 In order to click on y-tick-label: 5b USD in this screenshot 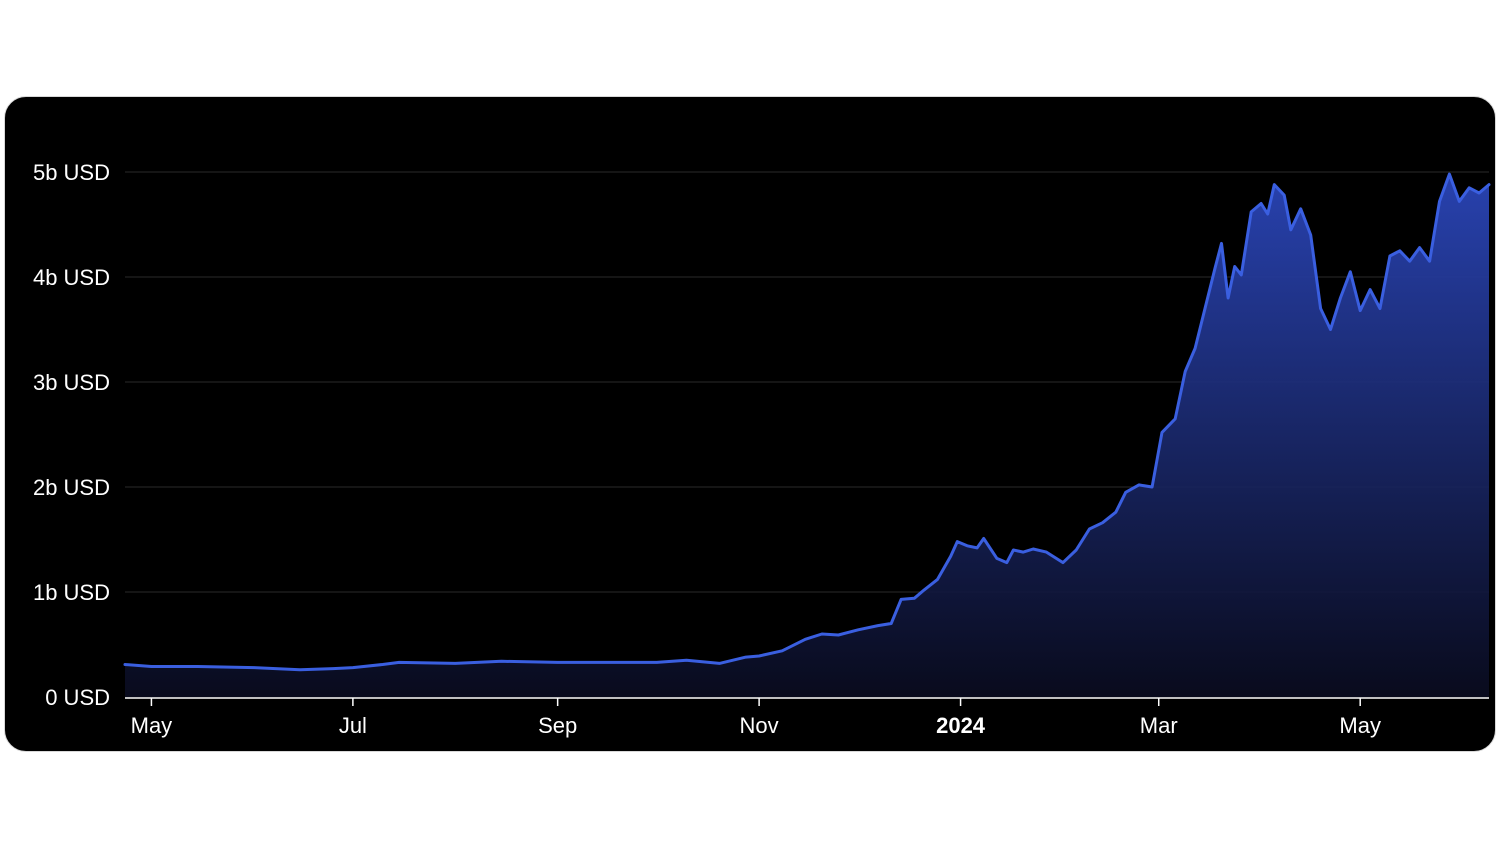, I will do `click(71, 172)`.